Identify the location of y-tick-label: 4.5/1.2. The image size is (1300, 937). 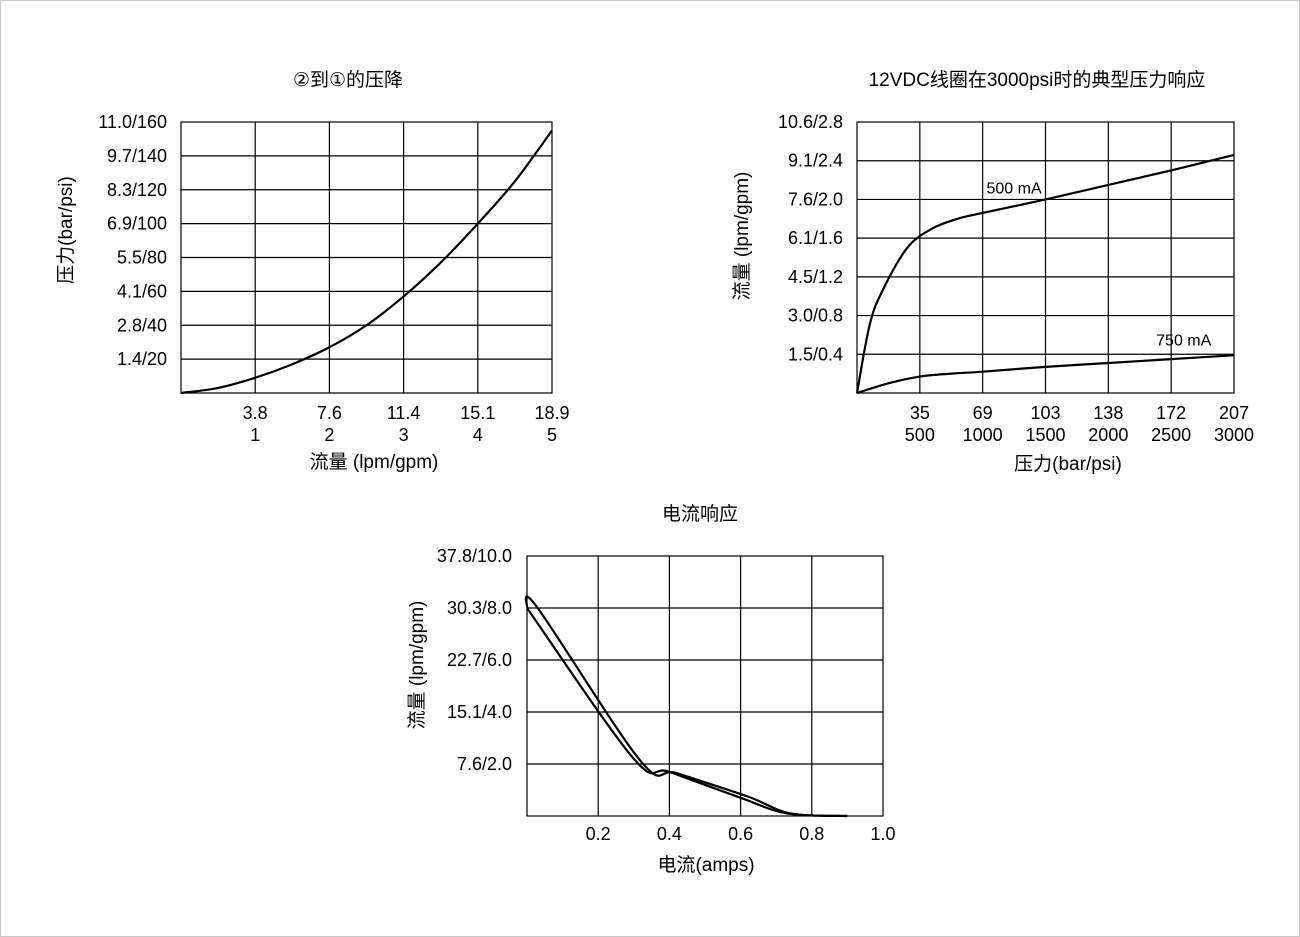
(815, 277).